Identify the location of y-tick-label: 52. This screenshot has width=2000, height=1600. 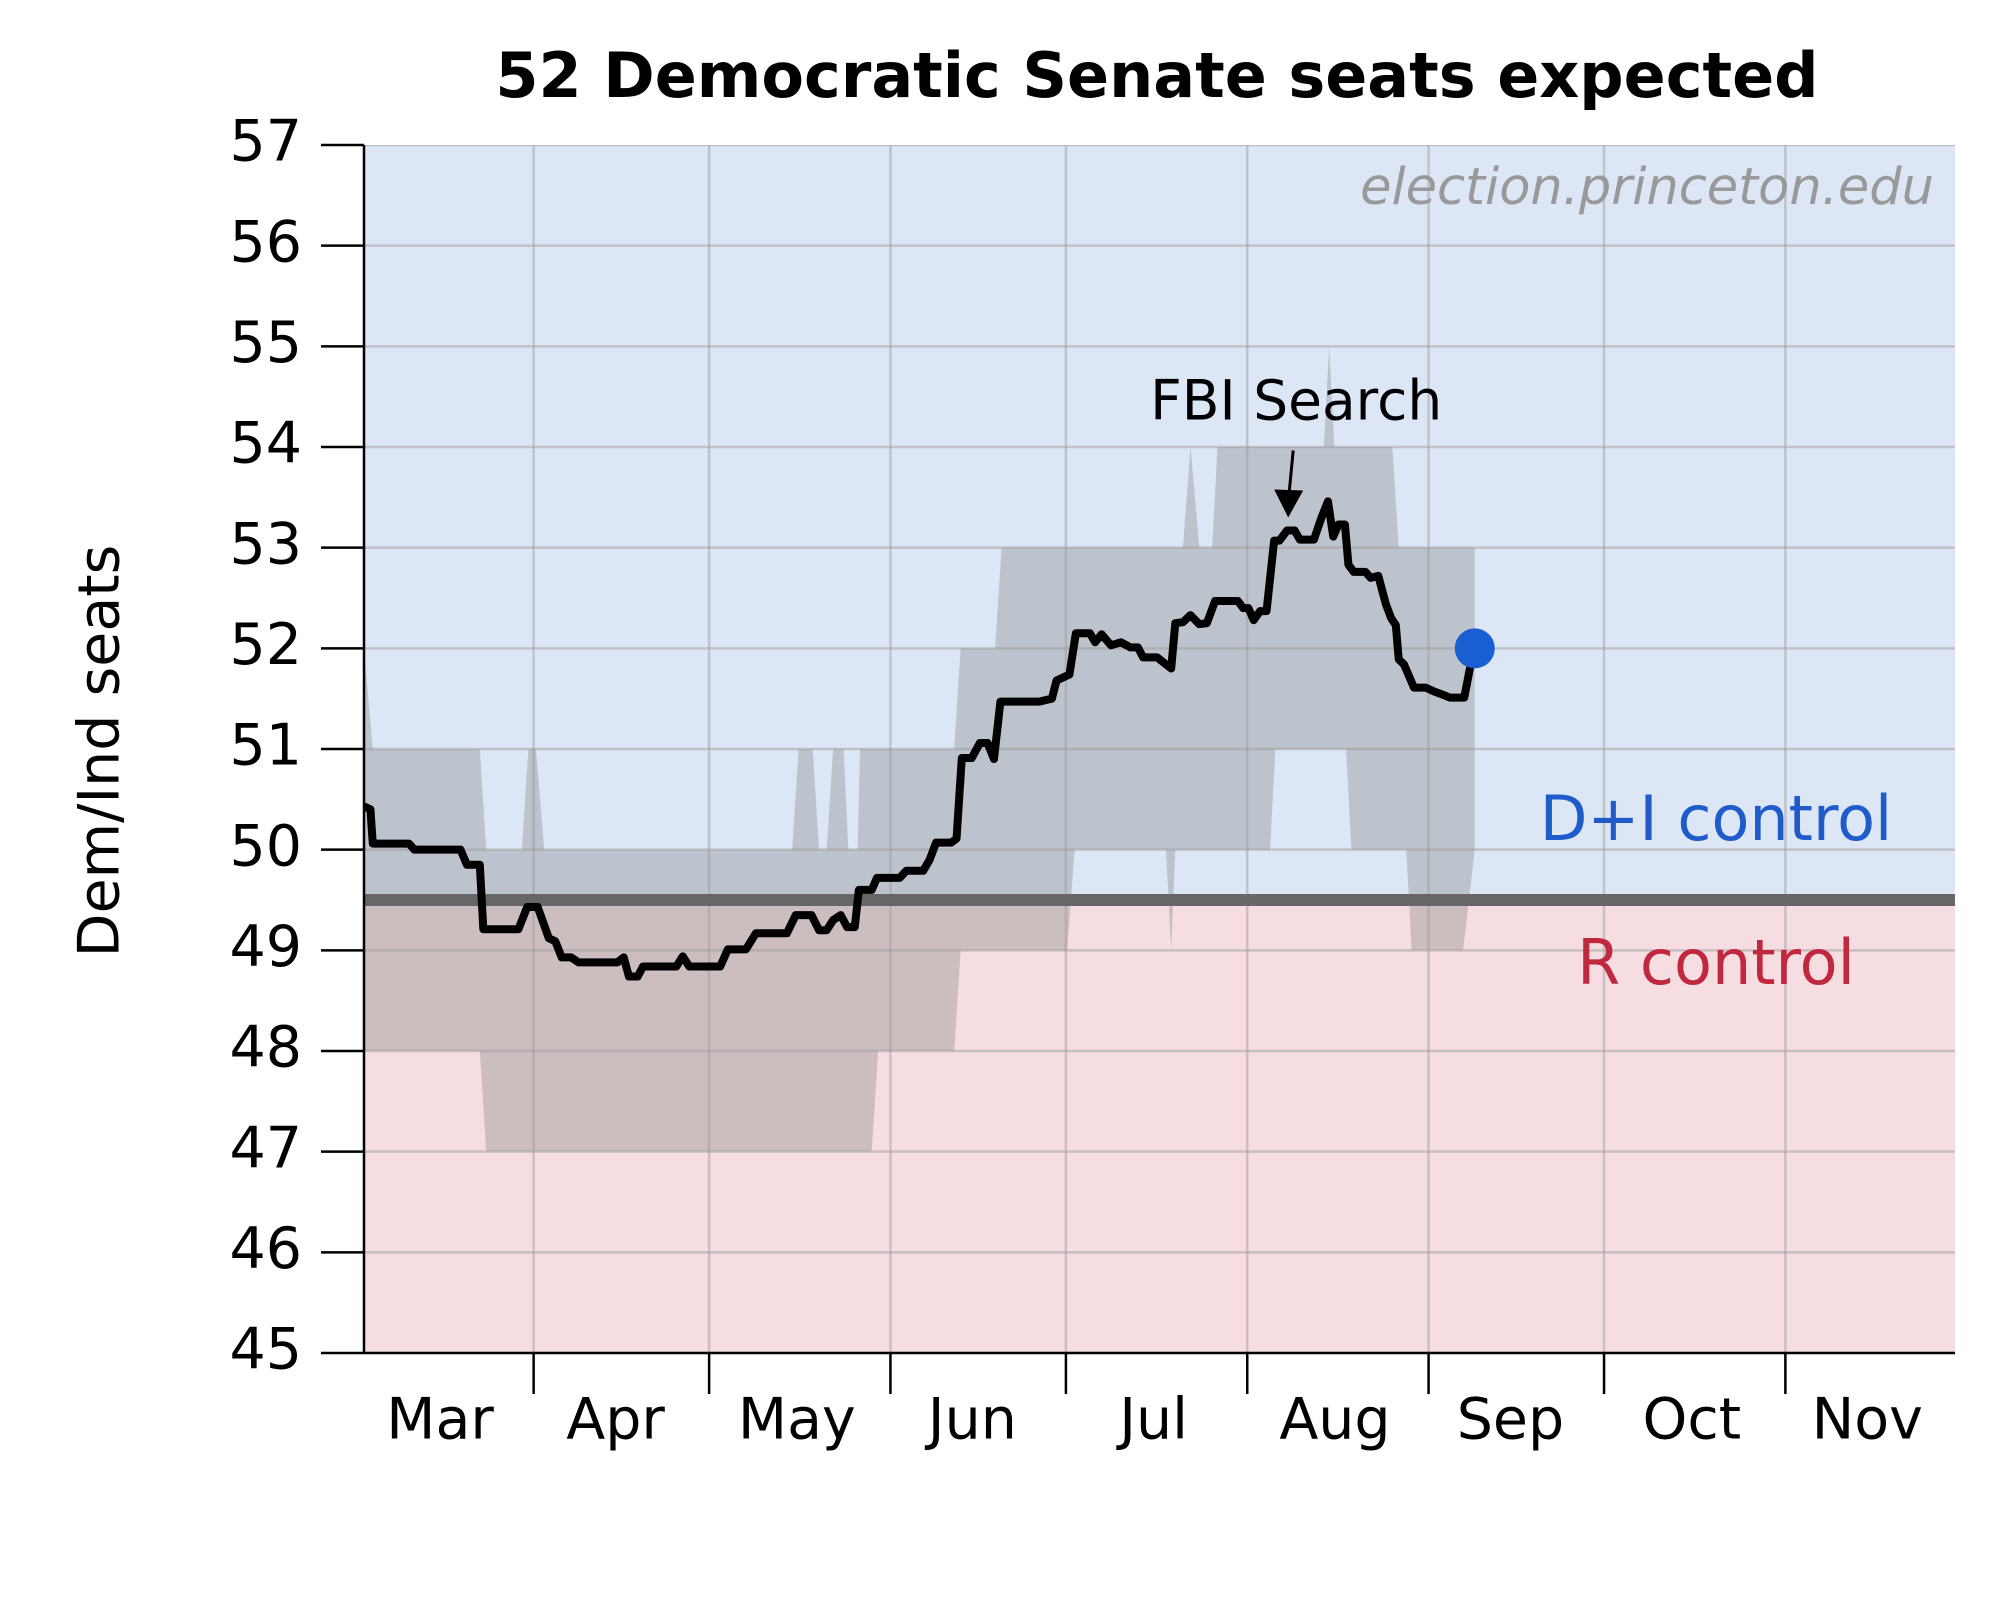
(265, 645).